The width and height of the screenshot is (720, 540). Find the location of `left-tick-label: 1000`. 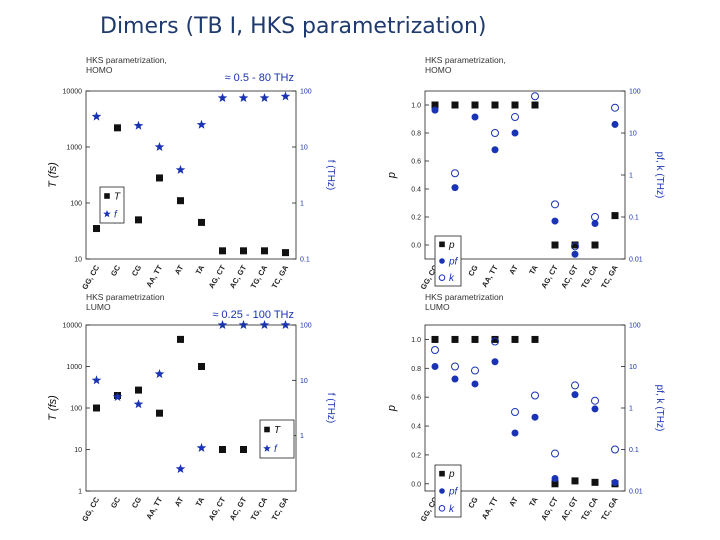

left-tick-label: 1000 is located at coordinates (74, 367).